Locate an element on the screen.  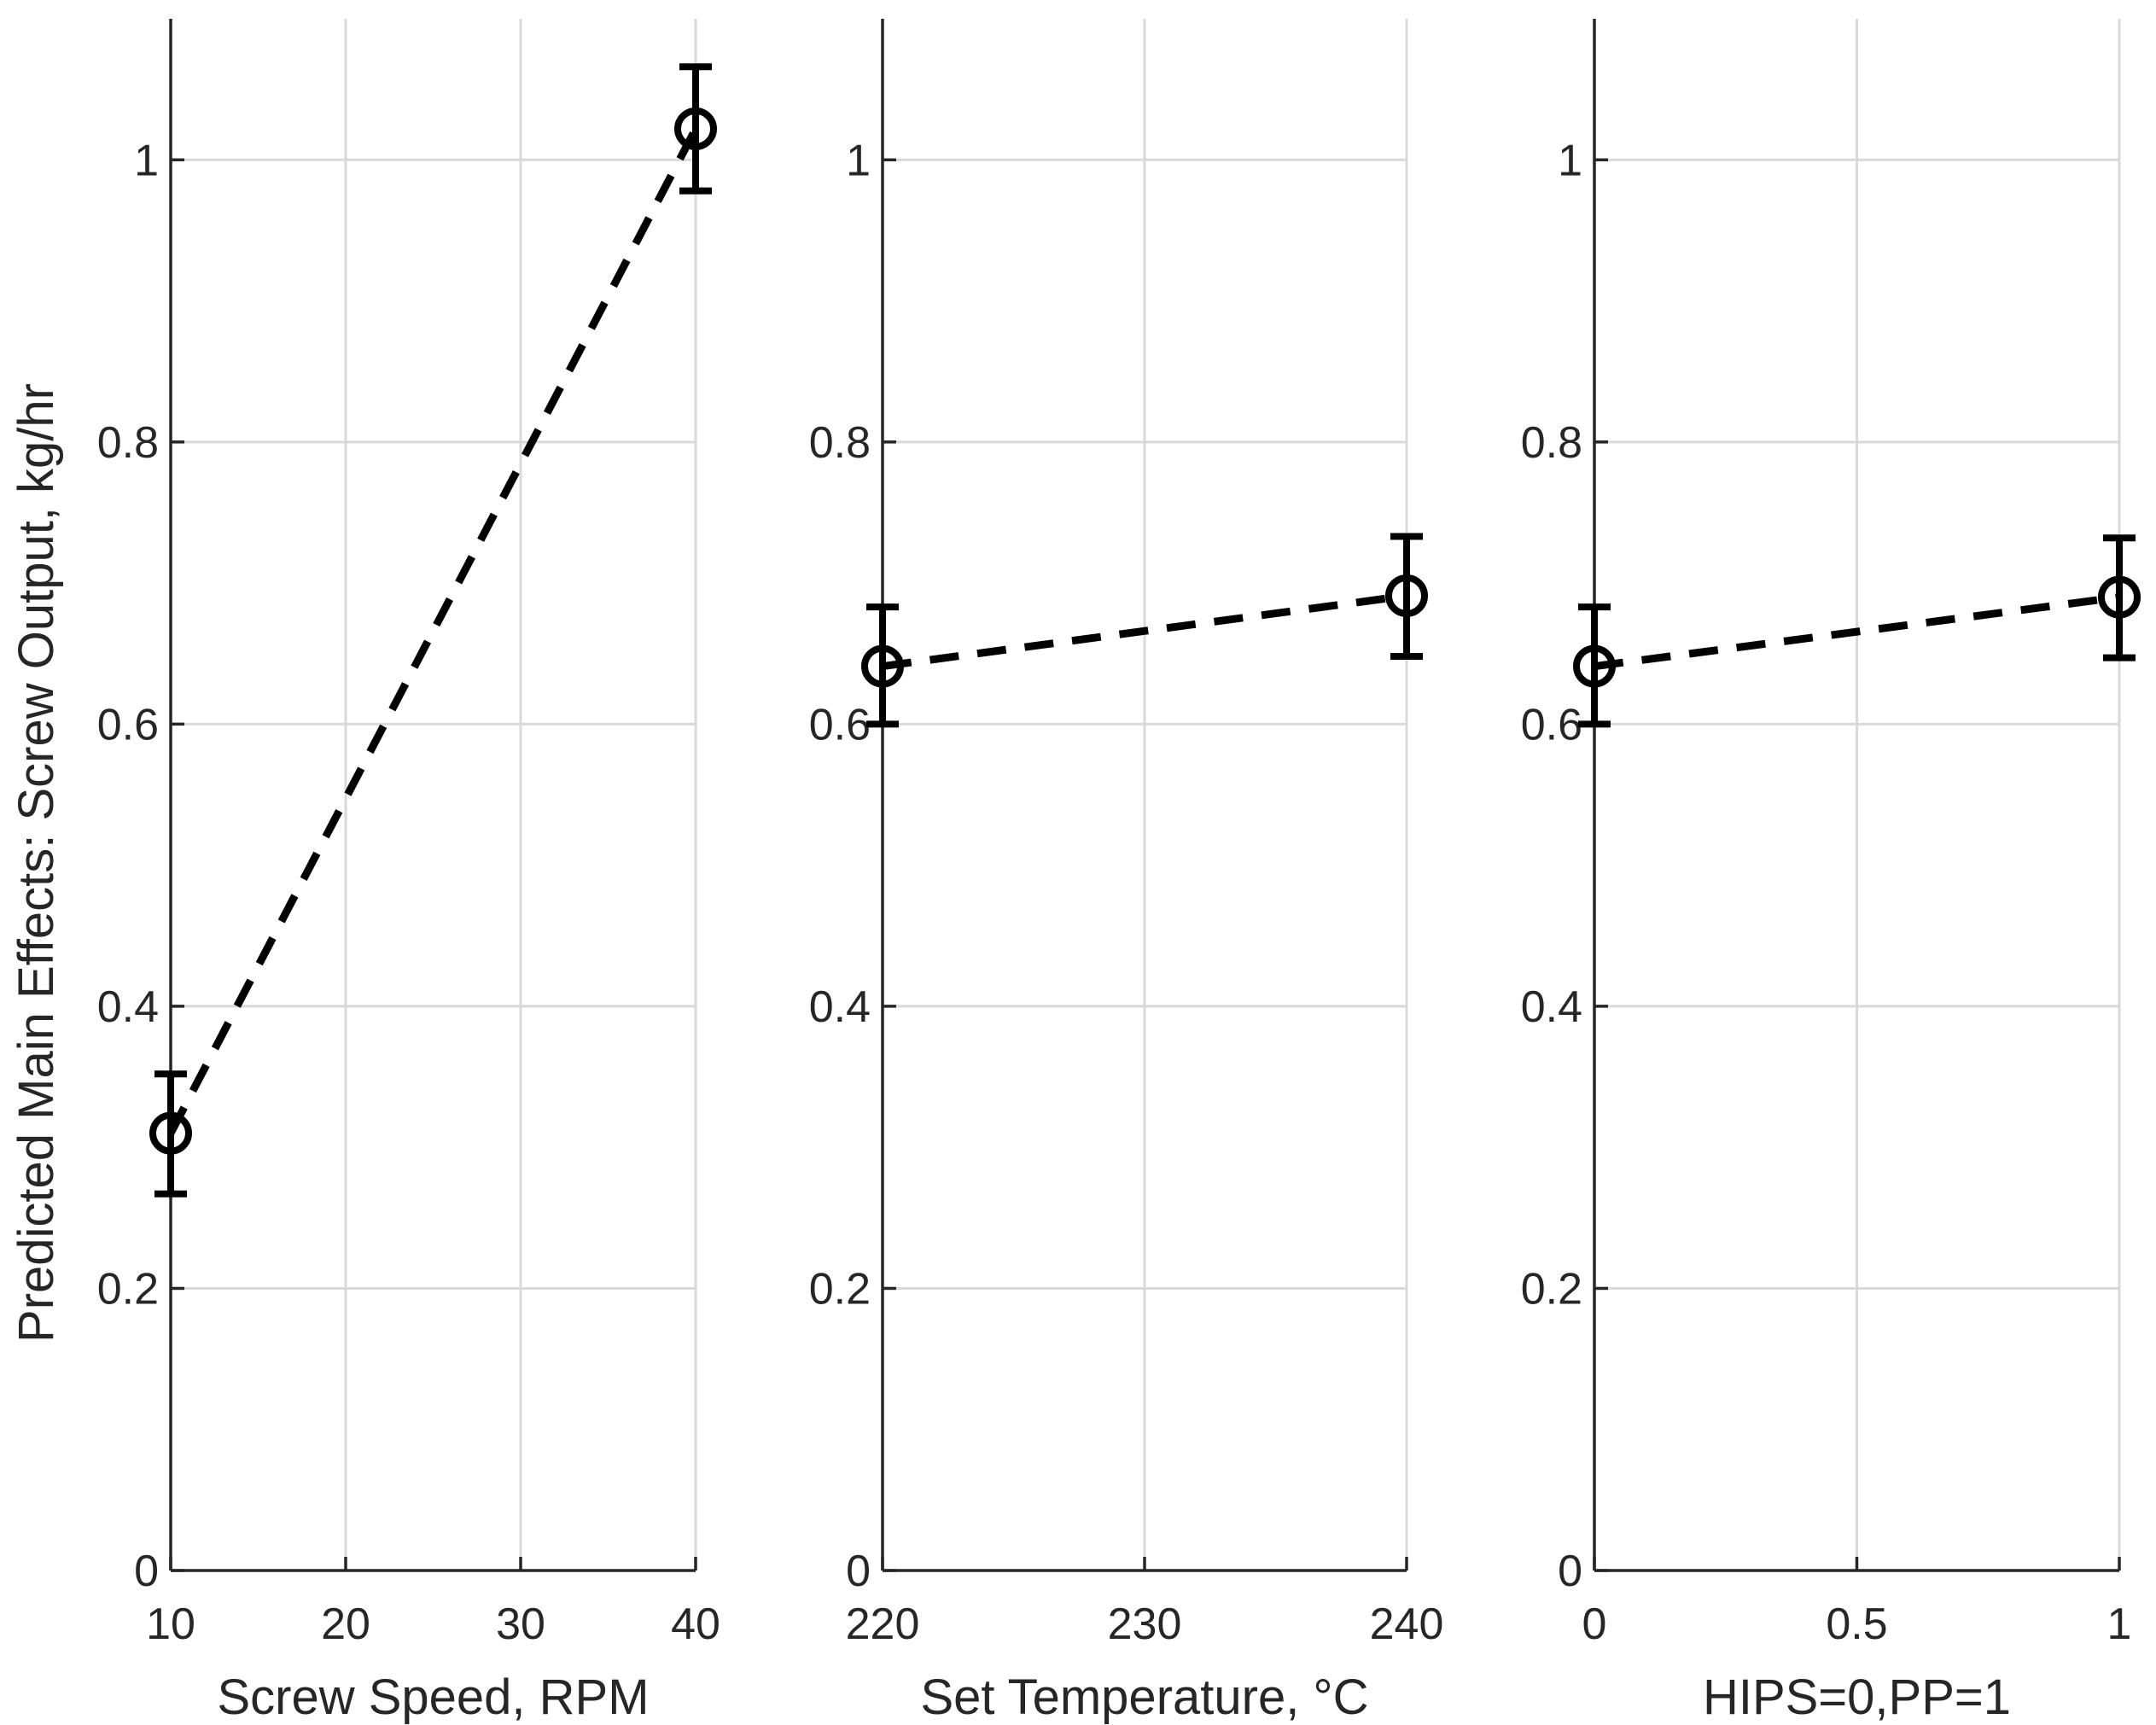
x-tick-label: 1 is located at coordinates (2119, 1624).